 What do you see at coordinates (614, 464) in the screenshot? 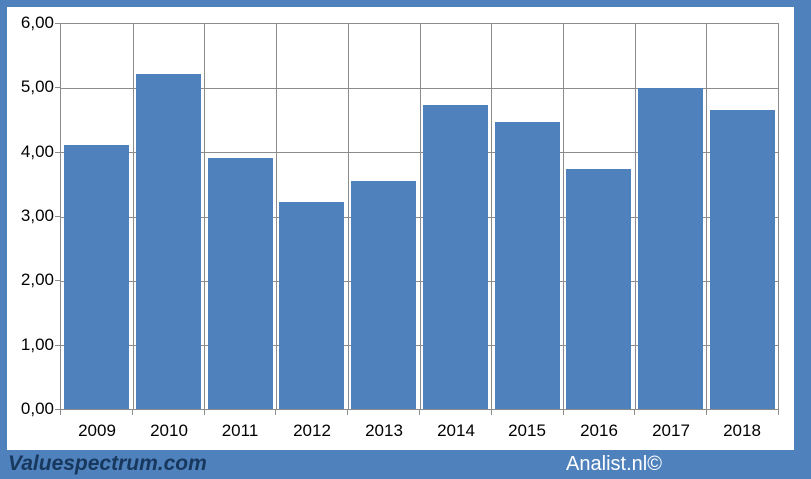
I see `credit-watermark: Analist.nl©` at bounding box center [614, 464].